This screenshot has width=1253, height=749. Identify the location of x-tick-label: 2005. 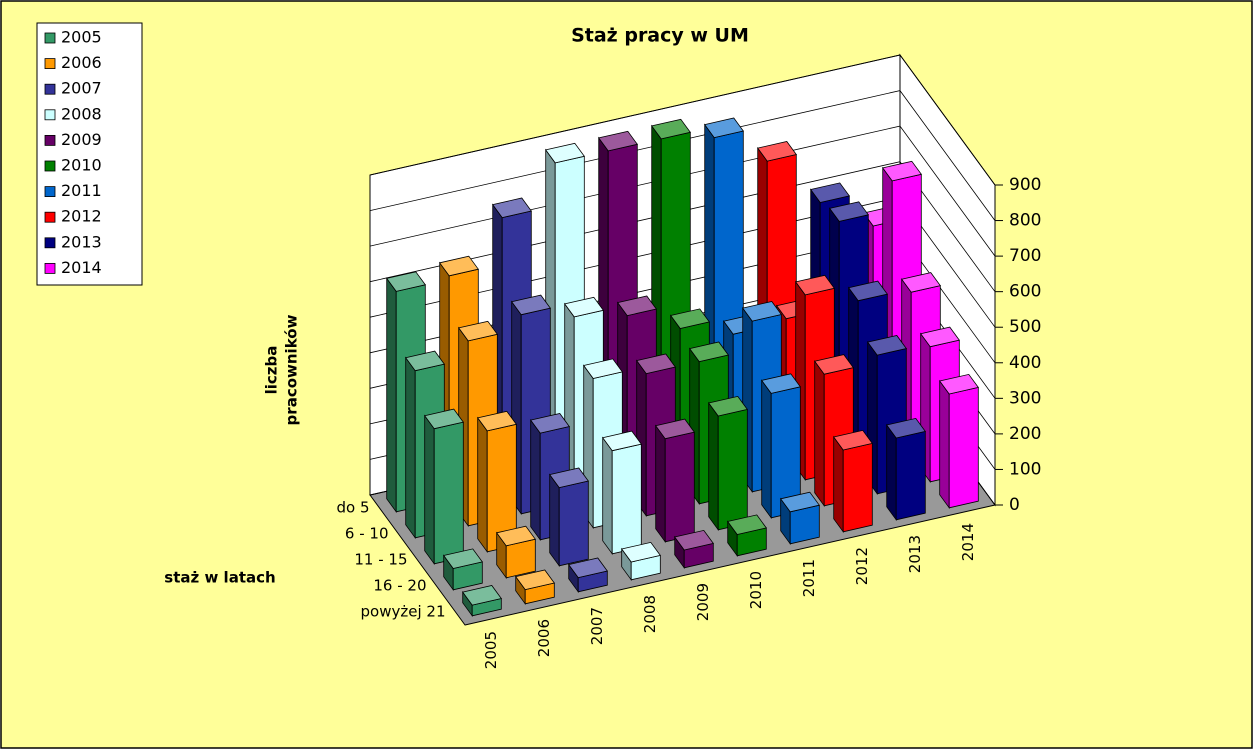
(491, 650).